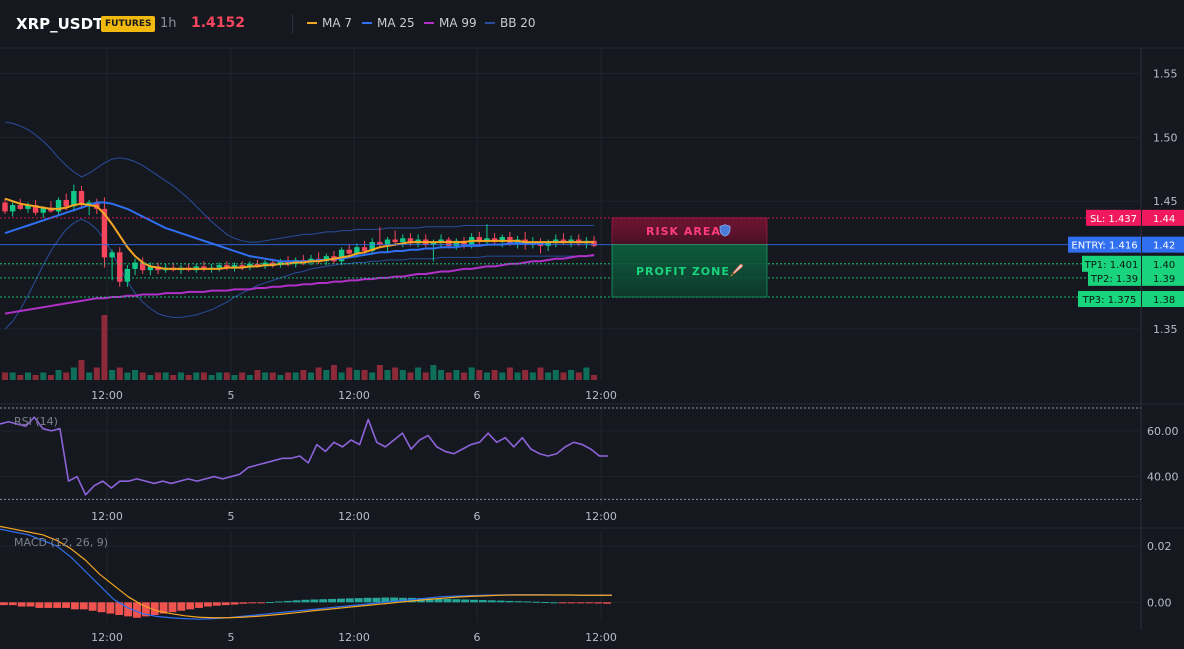  I want to click on legend-ma7: MA 7, so click(329, 23).